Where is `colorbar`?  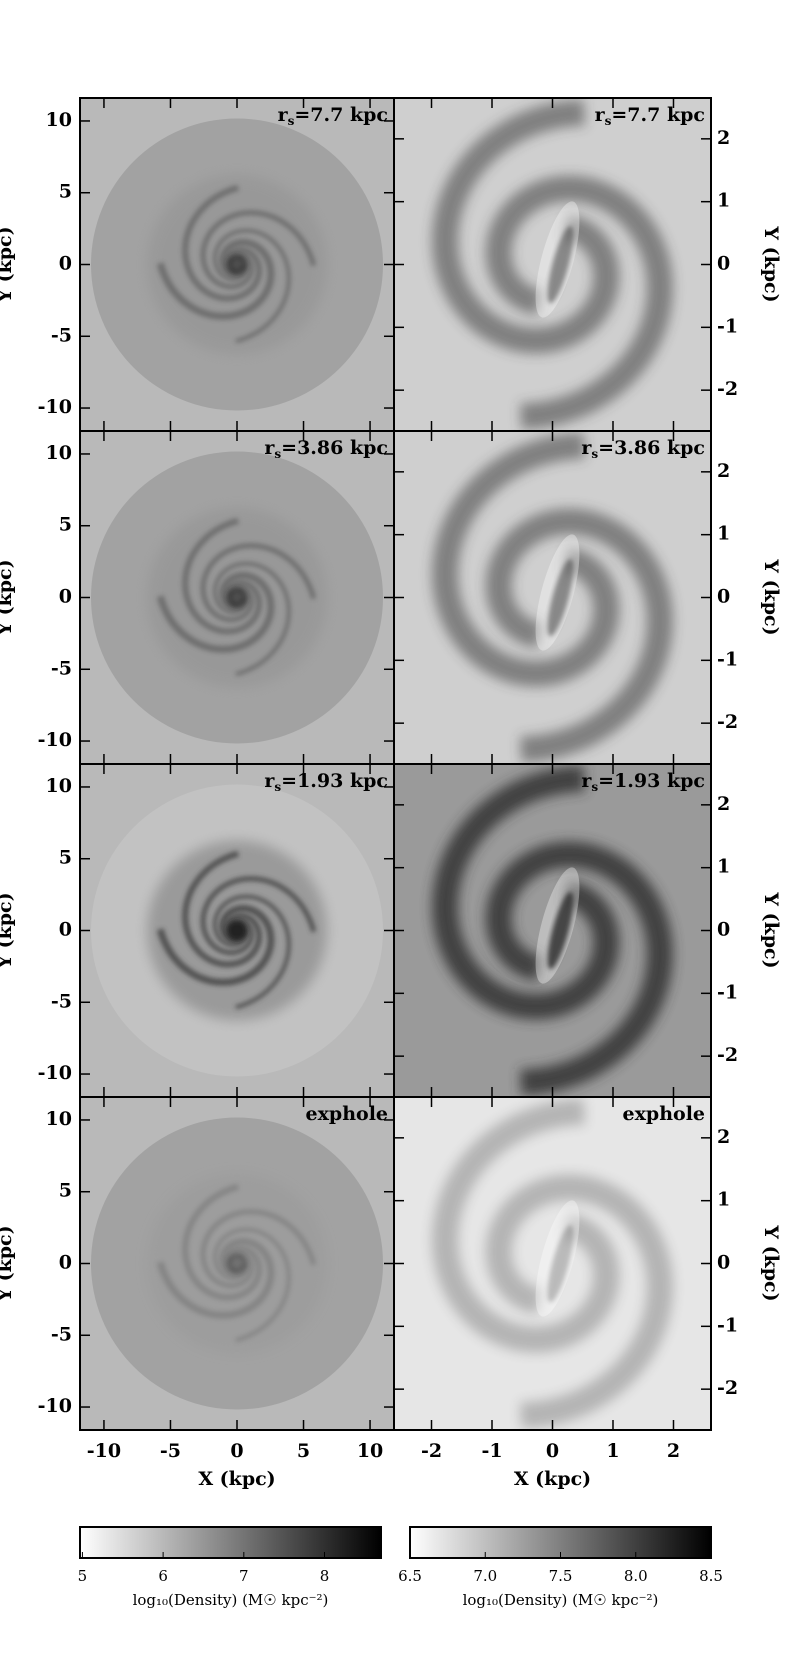
colorbar is located at coordinates (230, 1542).